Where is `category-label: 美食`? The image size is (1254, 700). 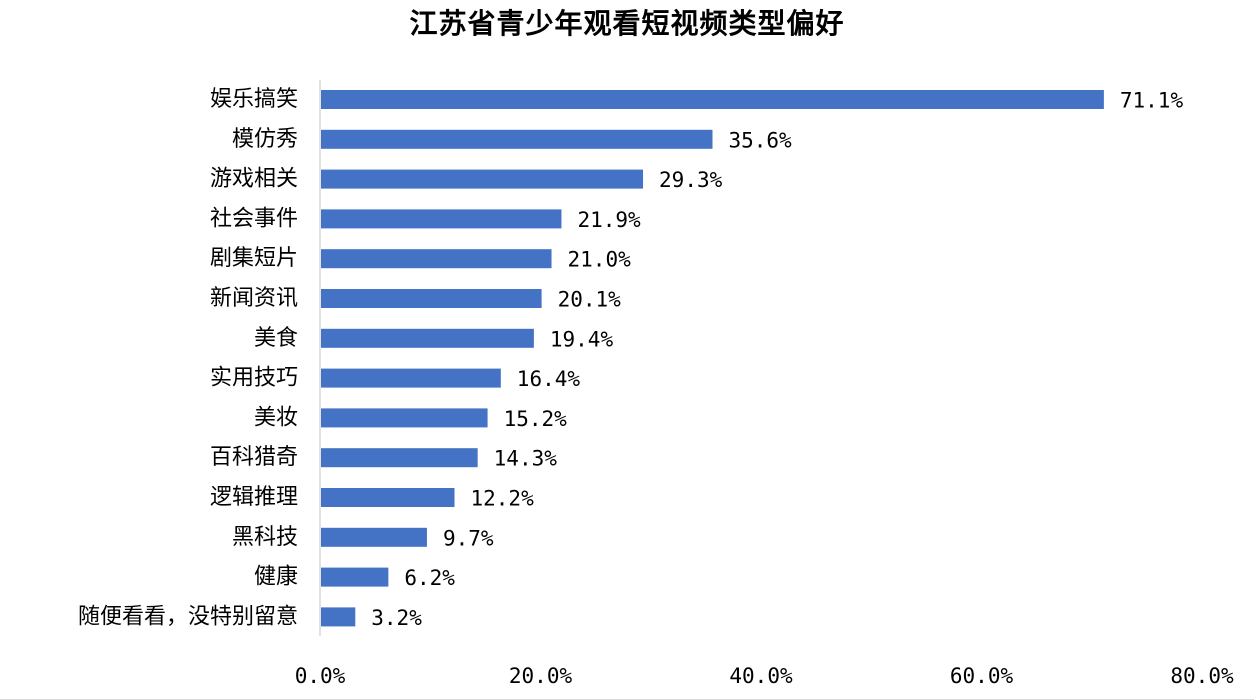 category-label: 美食 is located at coordinates (276, 338).